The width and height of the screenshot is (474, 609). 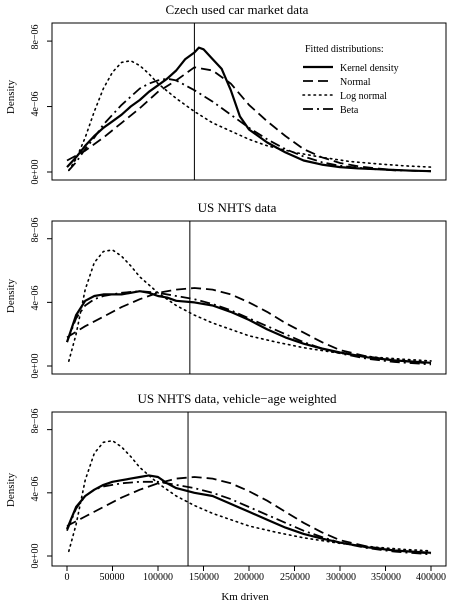 I want to click on panel-2-ytick-label-0: 0e+00, so click(x=35, y=365).